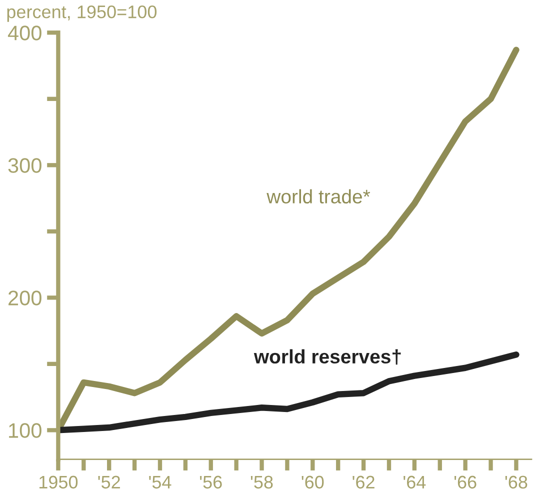  I want to click on x-tick-label: '64, so click(415, 482).